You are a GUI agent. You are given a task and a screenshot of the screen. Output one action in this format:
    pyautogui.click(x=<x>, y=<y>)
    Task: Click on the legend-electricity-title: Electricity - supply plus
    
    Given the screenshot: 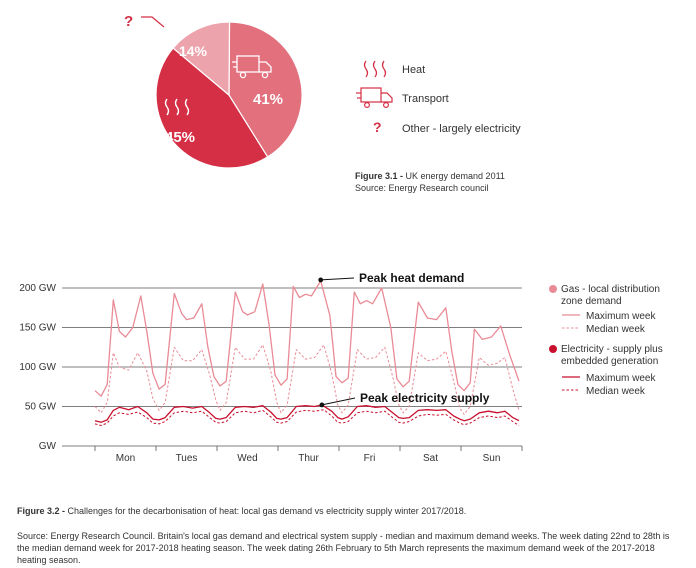 What is the action you would take?
    pyautogui.click(x=612, y=349)
    